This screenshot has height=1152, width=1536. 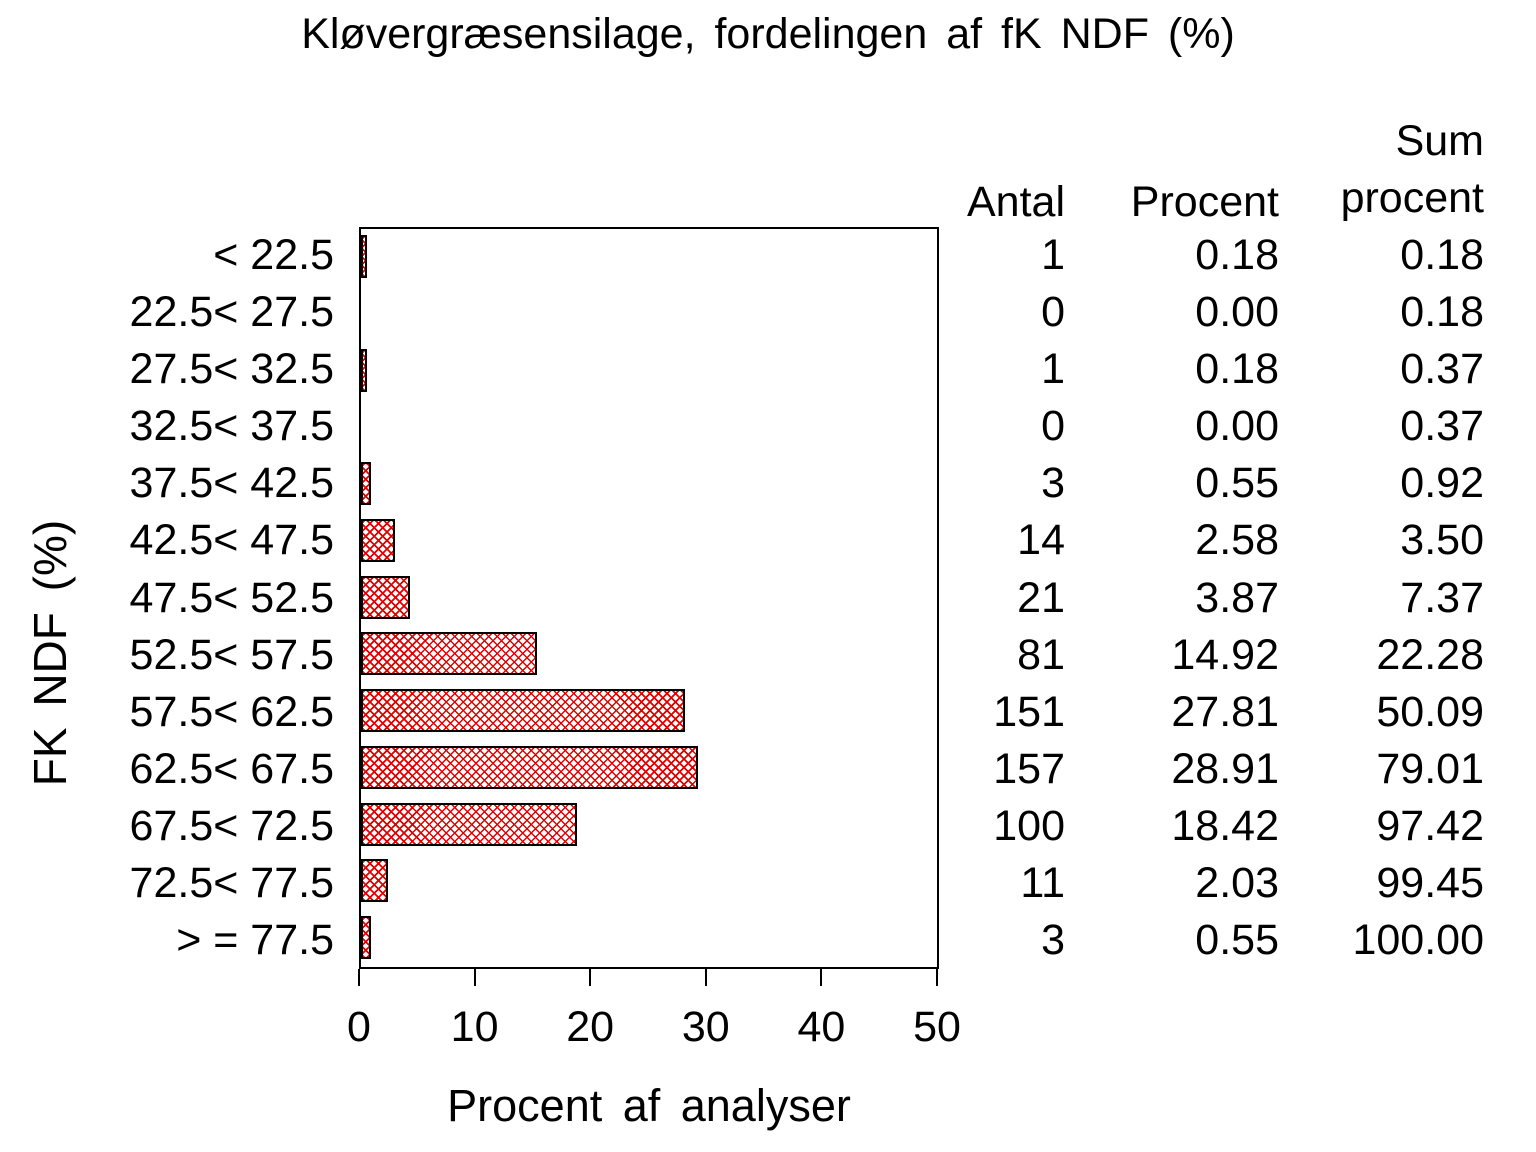 What do you see at coordinates (1442, 597) in the screenshot?
I see `cell-sum-procent: 7.37` at bounding box center [1442, 597].